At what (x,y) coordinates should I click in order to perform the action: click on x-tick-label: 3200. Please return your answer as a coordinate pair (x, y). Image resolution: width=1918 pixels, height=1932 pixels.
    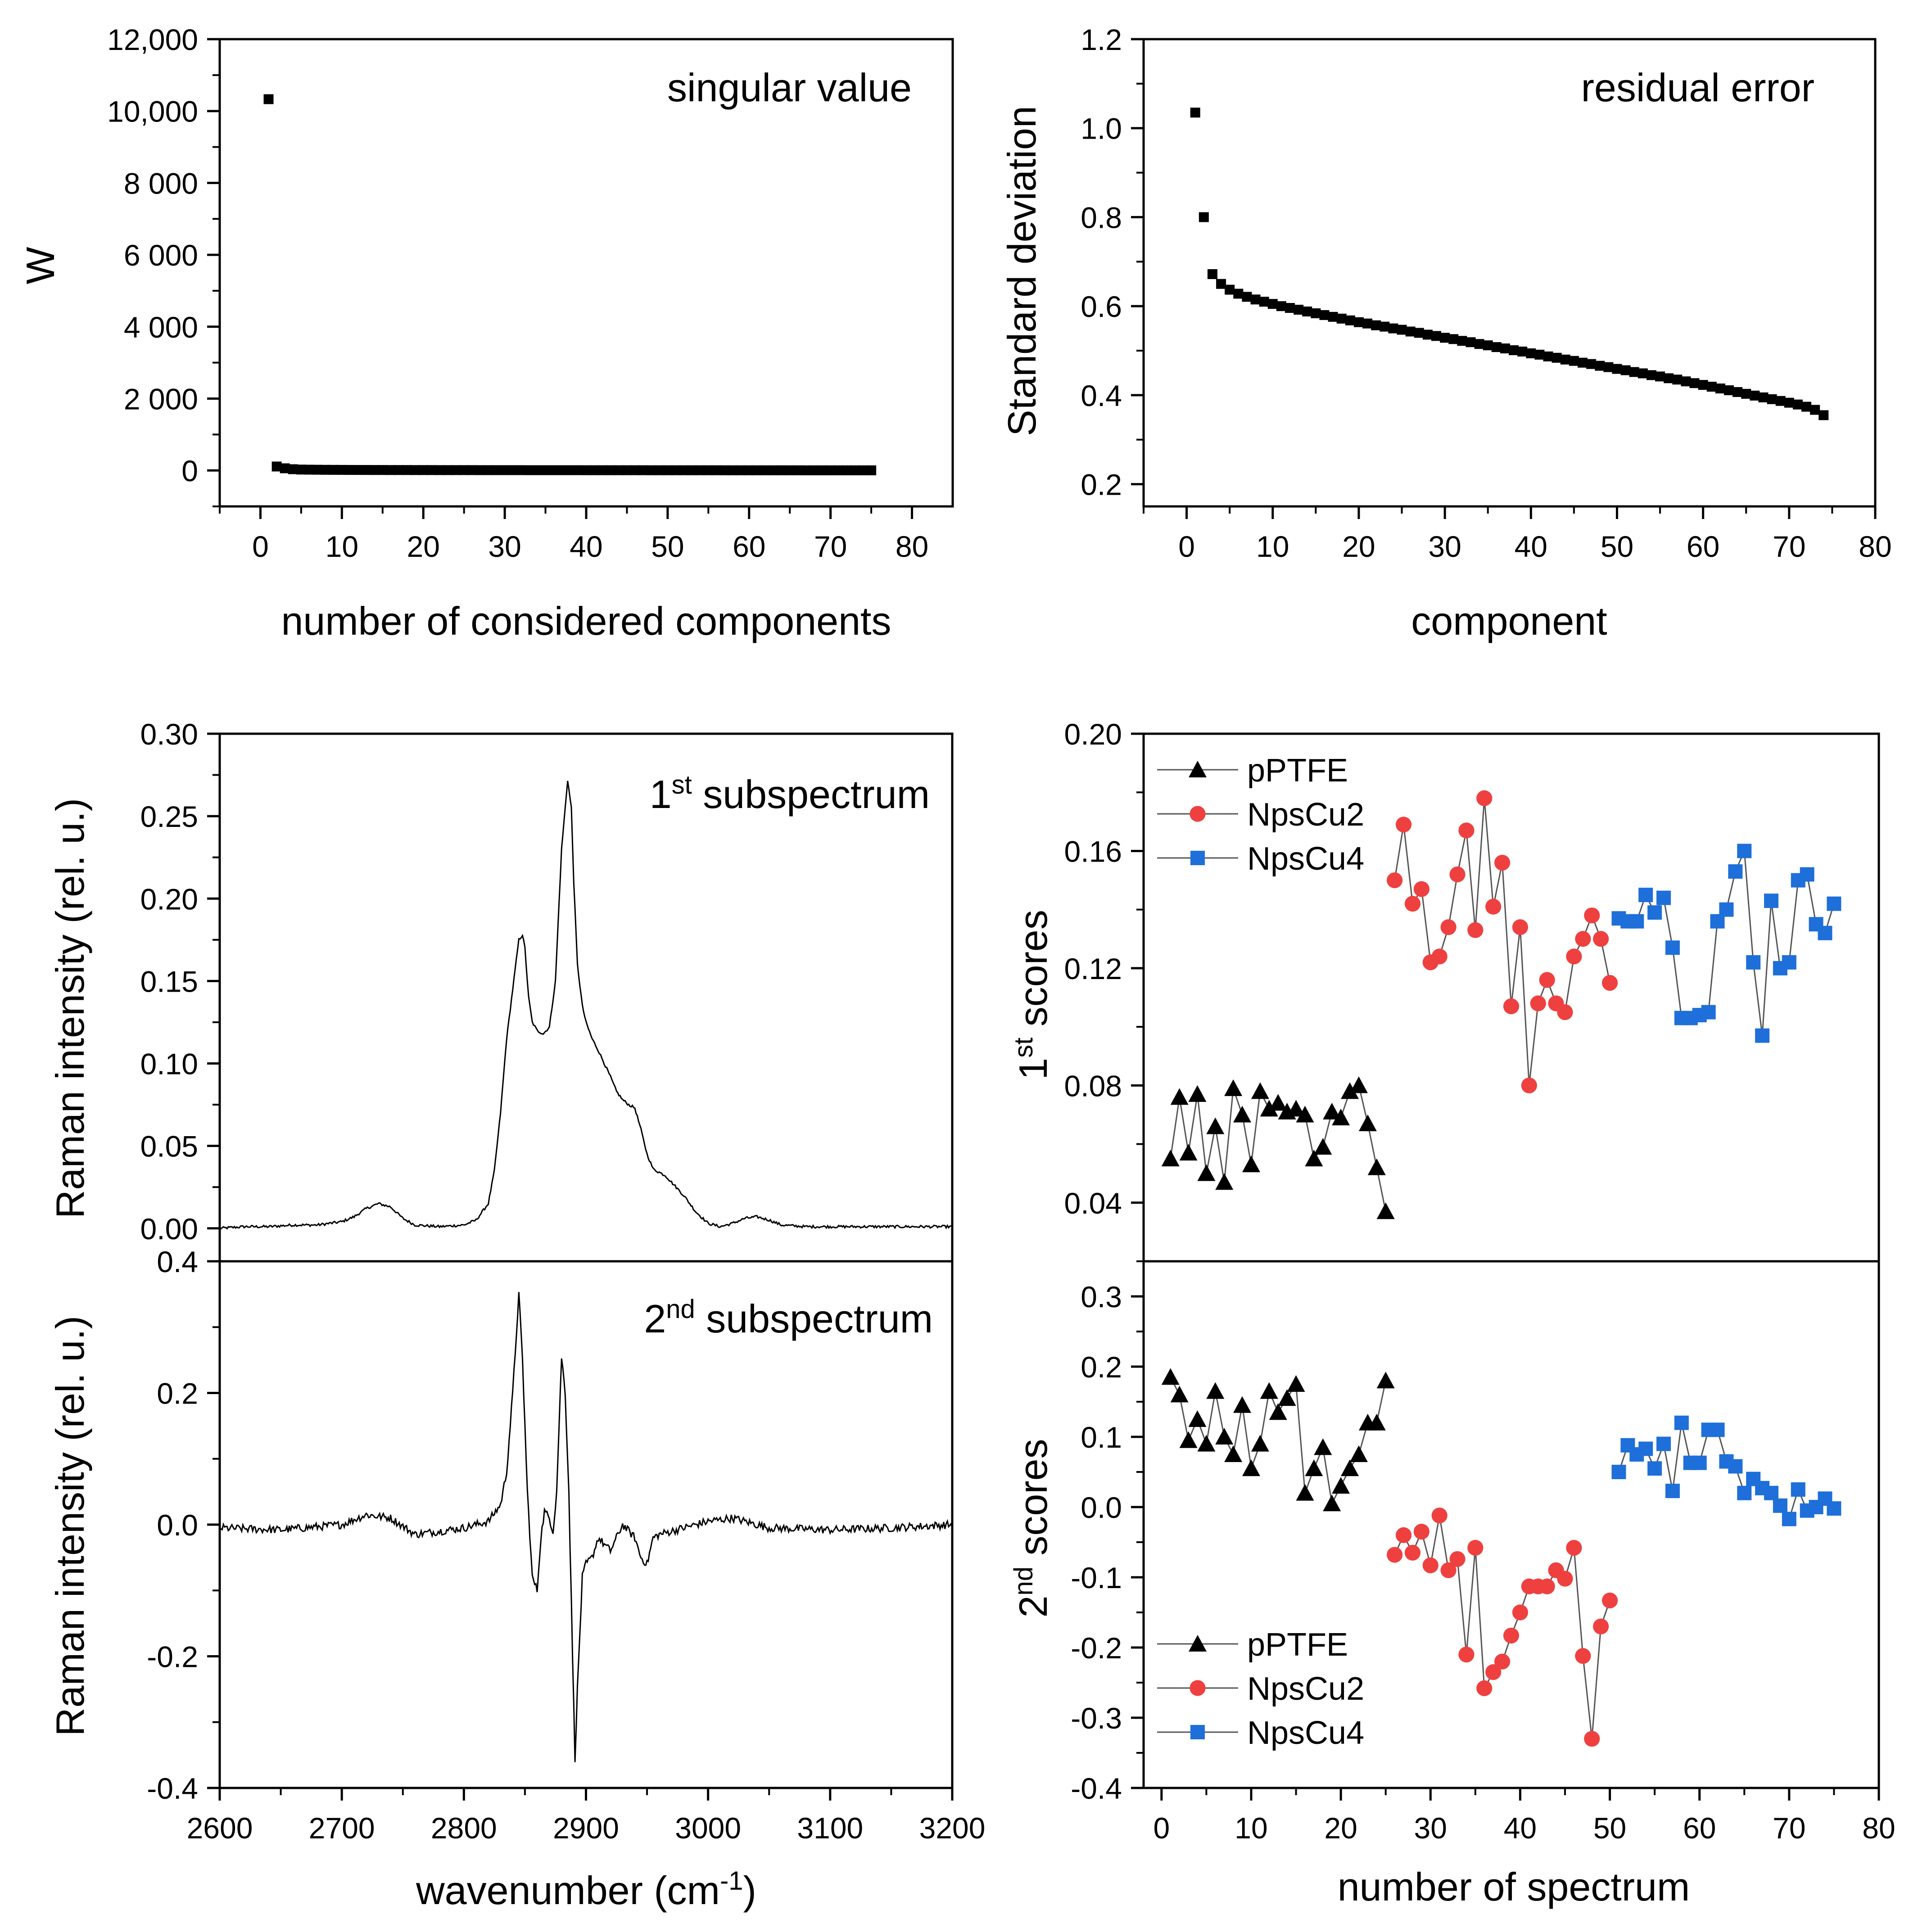
    Looking at the image, I should click on (953, 1828).